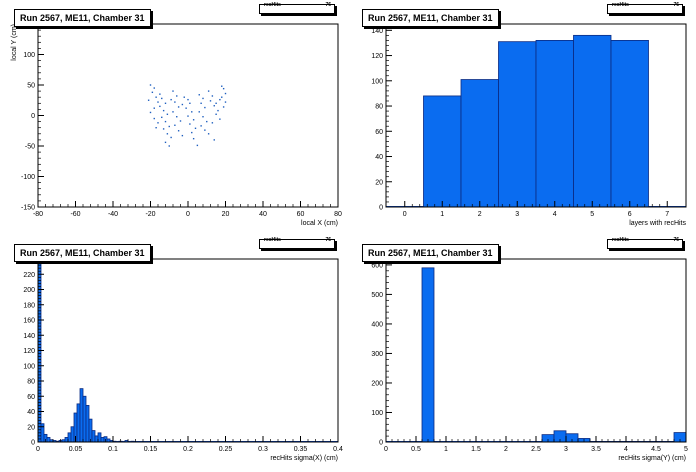 This screenshot has width=696, height=472. I want to click on x-tick-label: -80, so click(38, 214).